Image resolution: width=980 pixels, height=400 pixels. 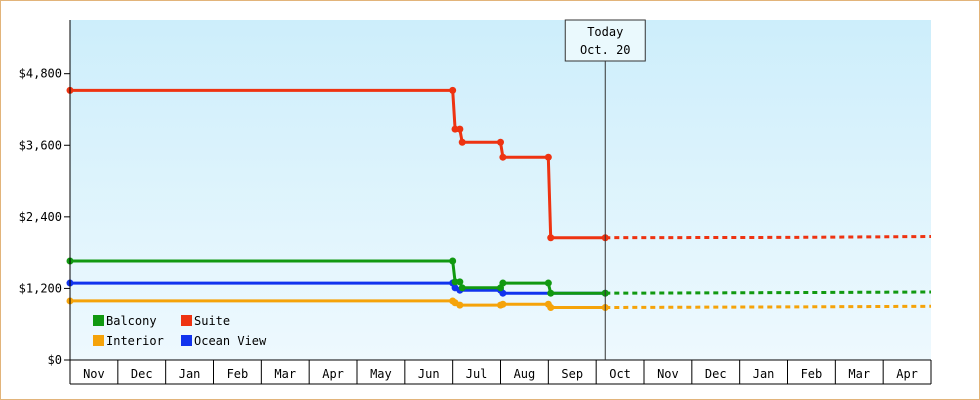 What do you see at coordinates (40, 288) in the screenshot?
I see `y-tick-label: $1,200` at bounding box center [40, 288].